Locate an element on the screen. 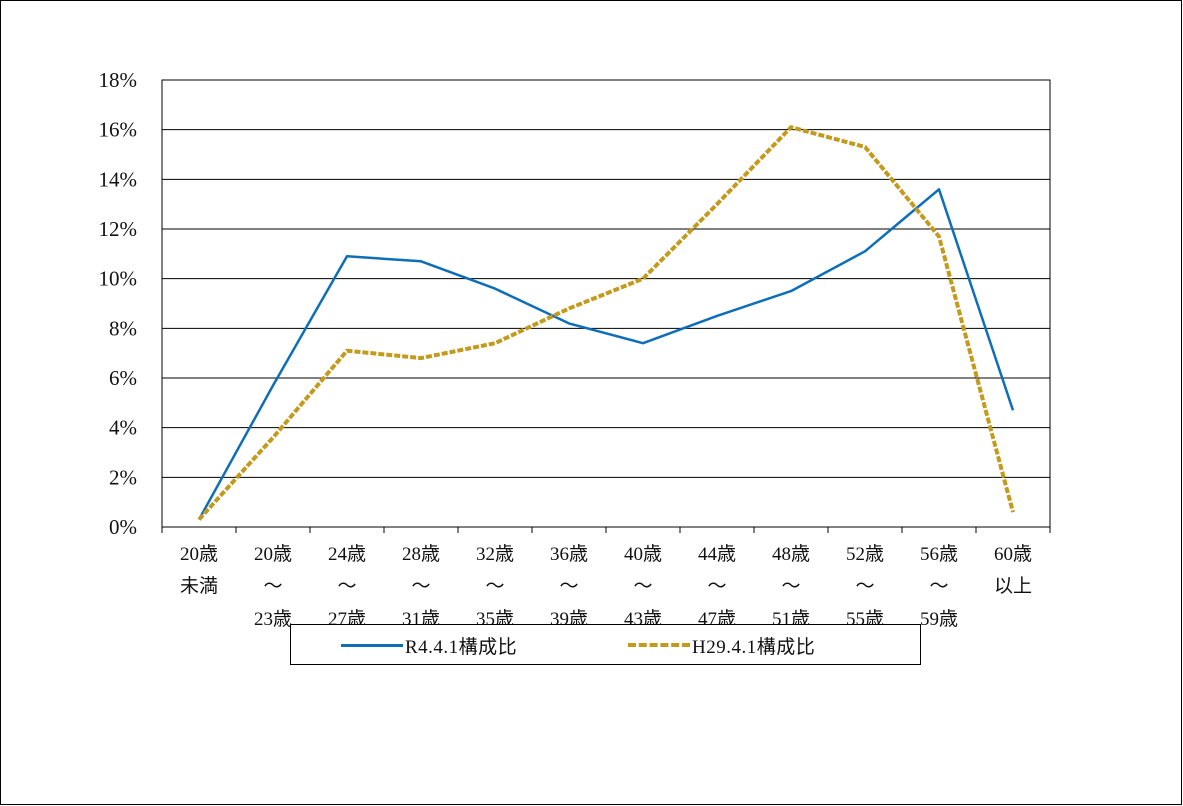 The image size is (1183, 806). y-tick-label: 6% is located at coordinates (123, 378).